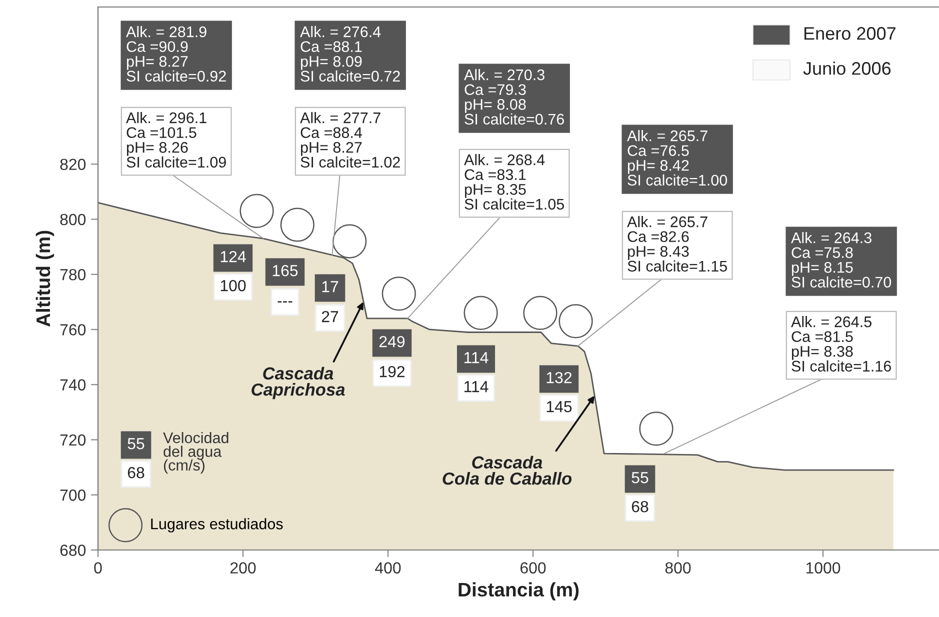  Describe the element at coordinates (533, 568) in the screenshot. I see `x-tick-label: 600` at that location.